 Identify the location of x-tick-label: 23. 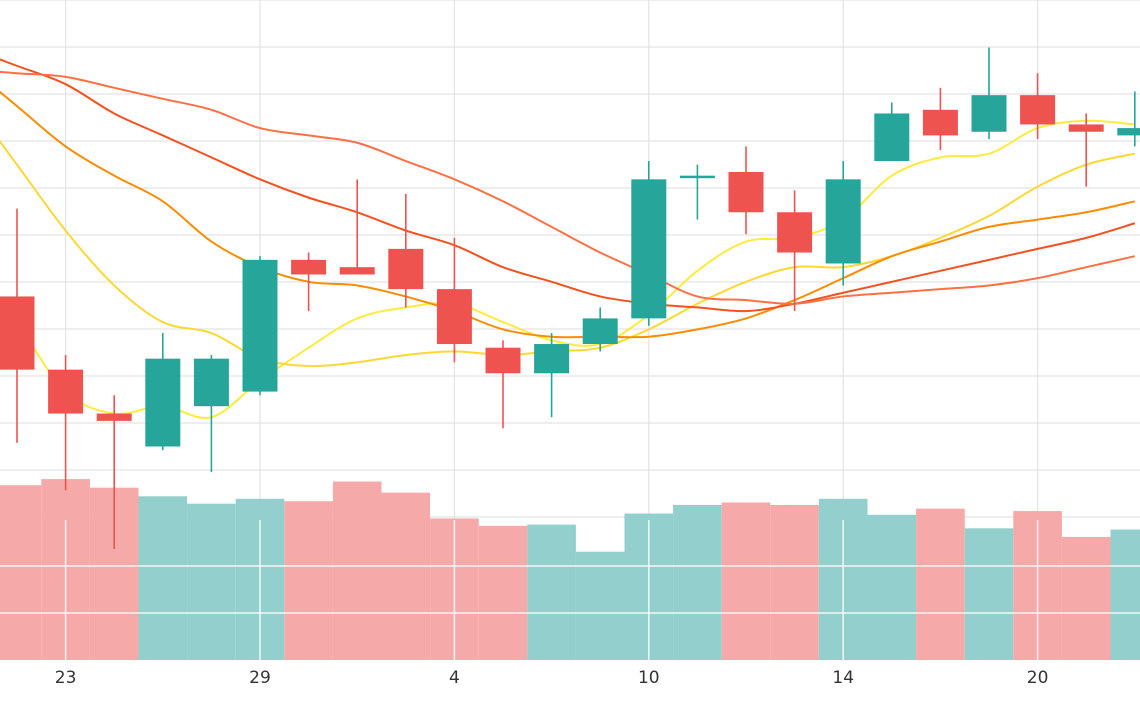
(66, 678).